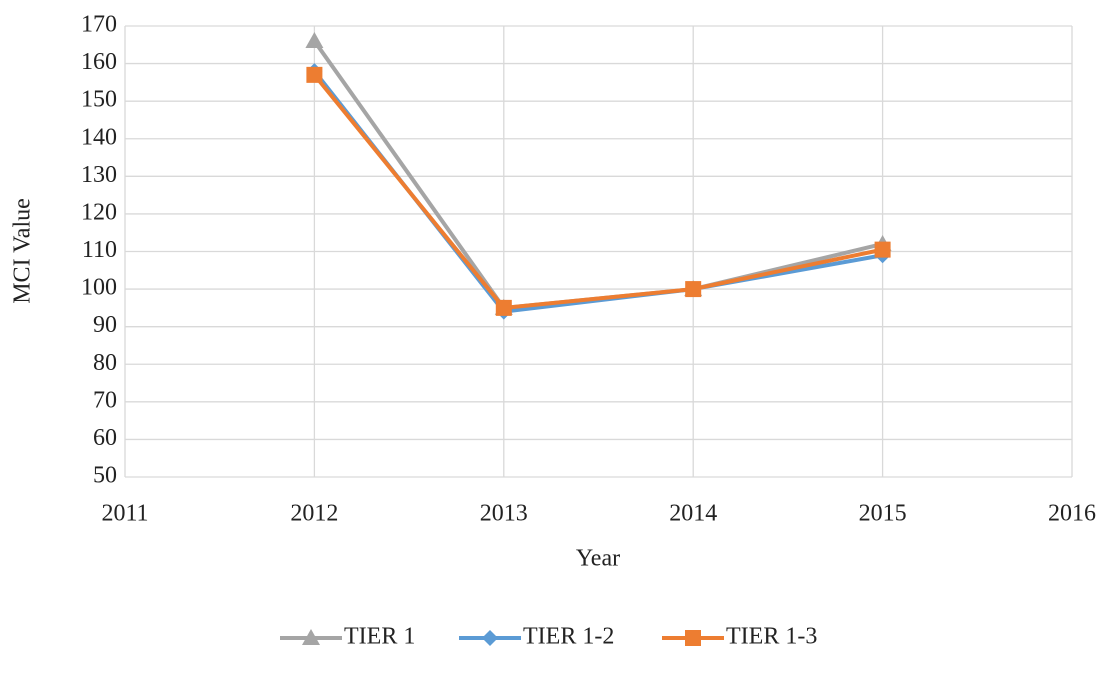  I want to click on y-tick-label: 150, so click(99, 100).